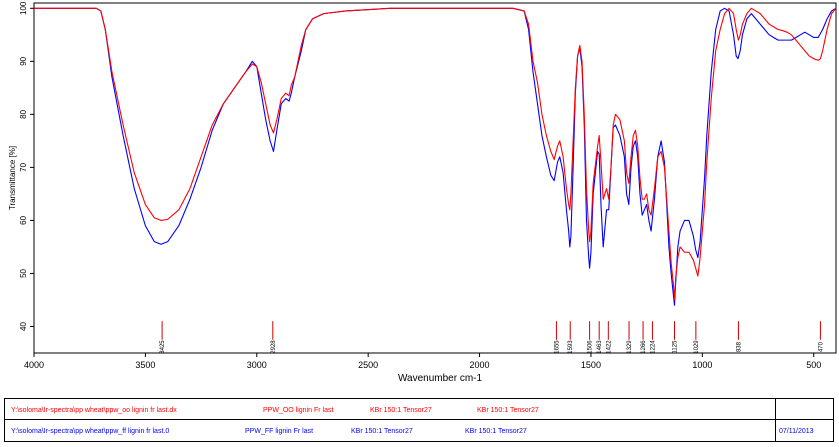  What do you see at coordinates (23, 8) in the screenshot?
I see `y-tick-label: 100` at bounding box center [23, 8].